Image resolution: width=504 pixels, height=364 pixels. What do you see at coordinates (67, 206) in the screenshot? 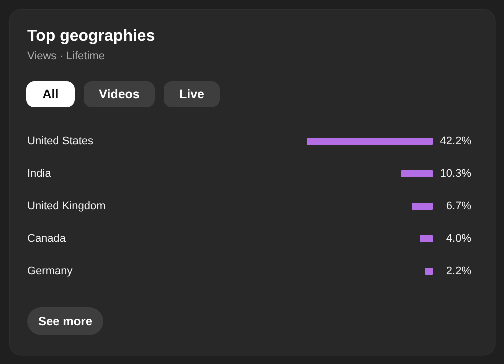
I see `y-tick-label: United Kingdom` at bounding box center [67, 206].